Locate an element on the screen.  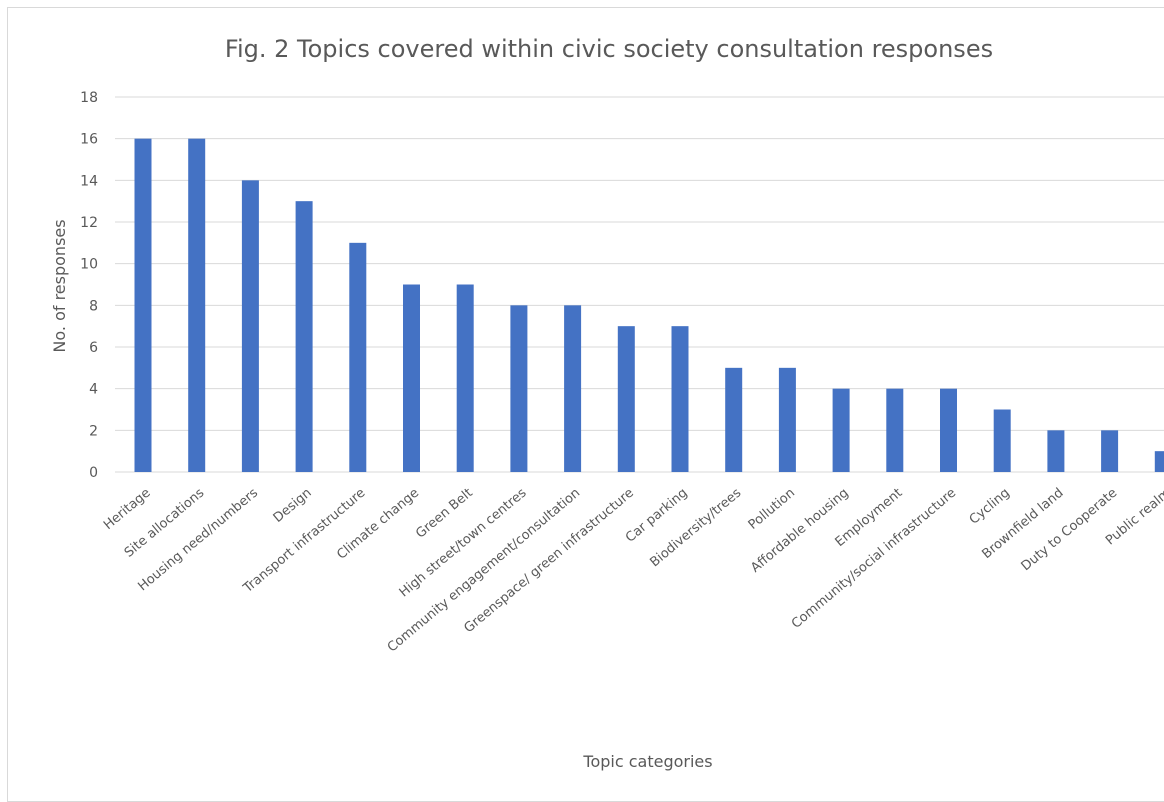
y-tick-label: 6 is located at coordinates (93, 348).